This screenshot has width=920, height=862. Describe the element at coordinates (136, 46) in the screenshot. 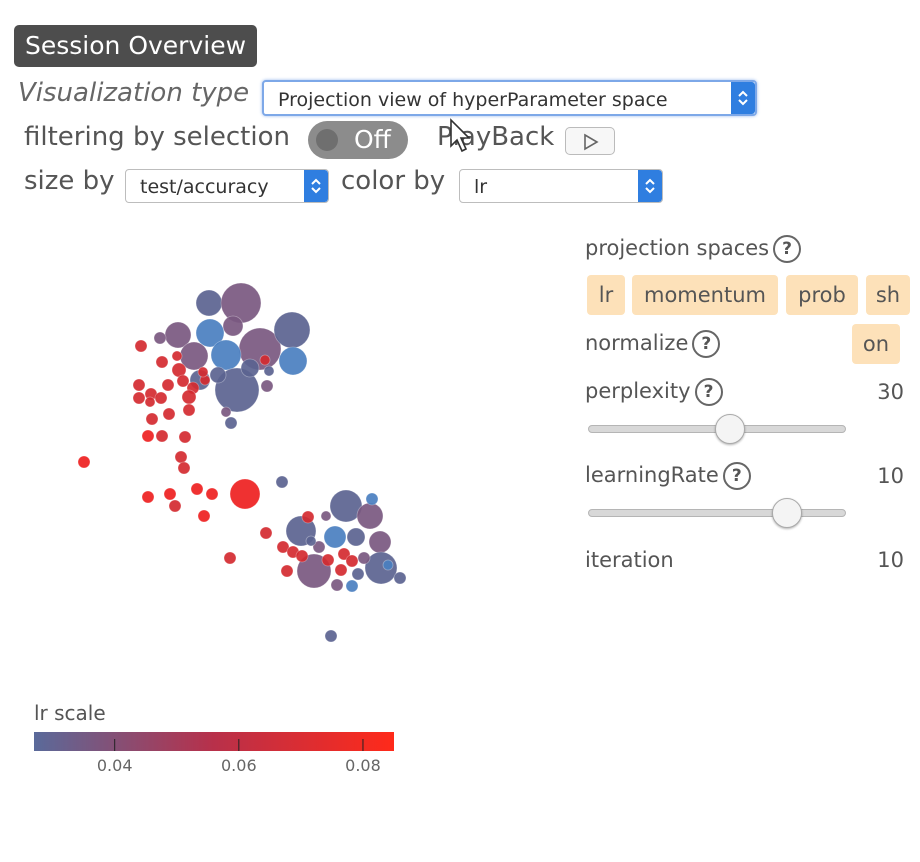

I see `page-title: Session Overview` at that location.